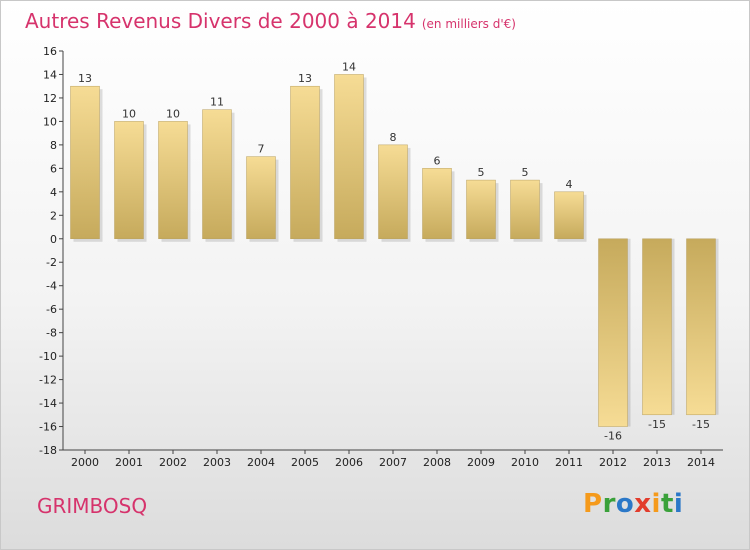  I want to click on y-tick-label: 12, so click(50, 98).